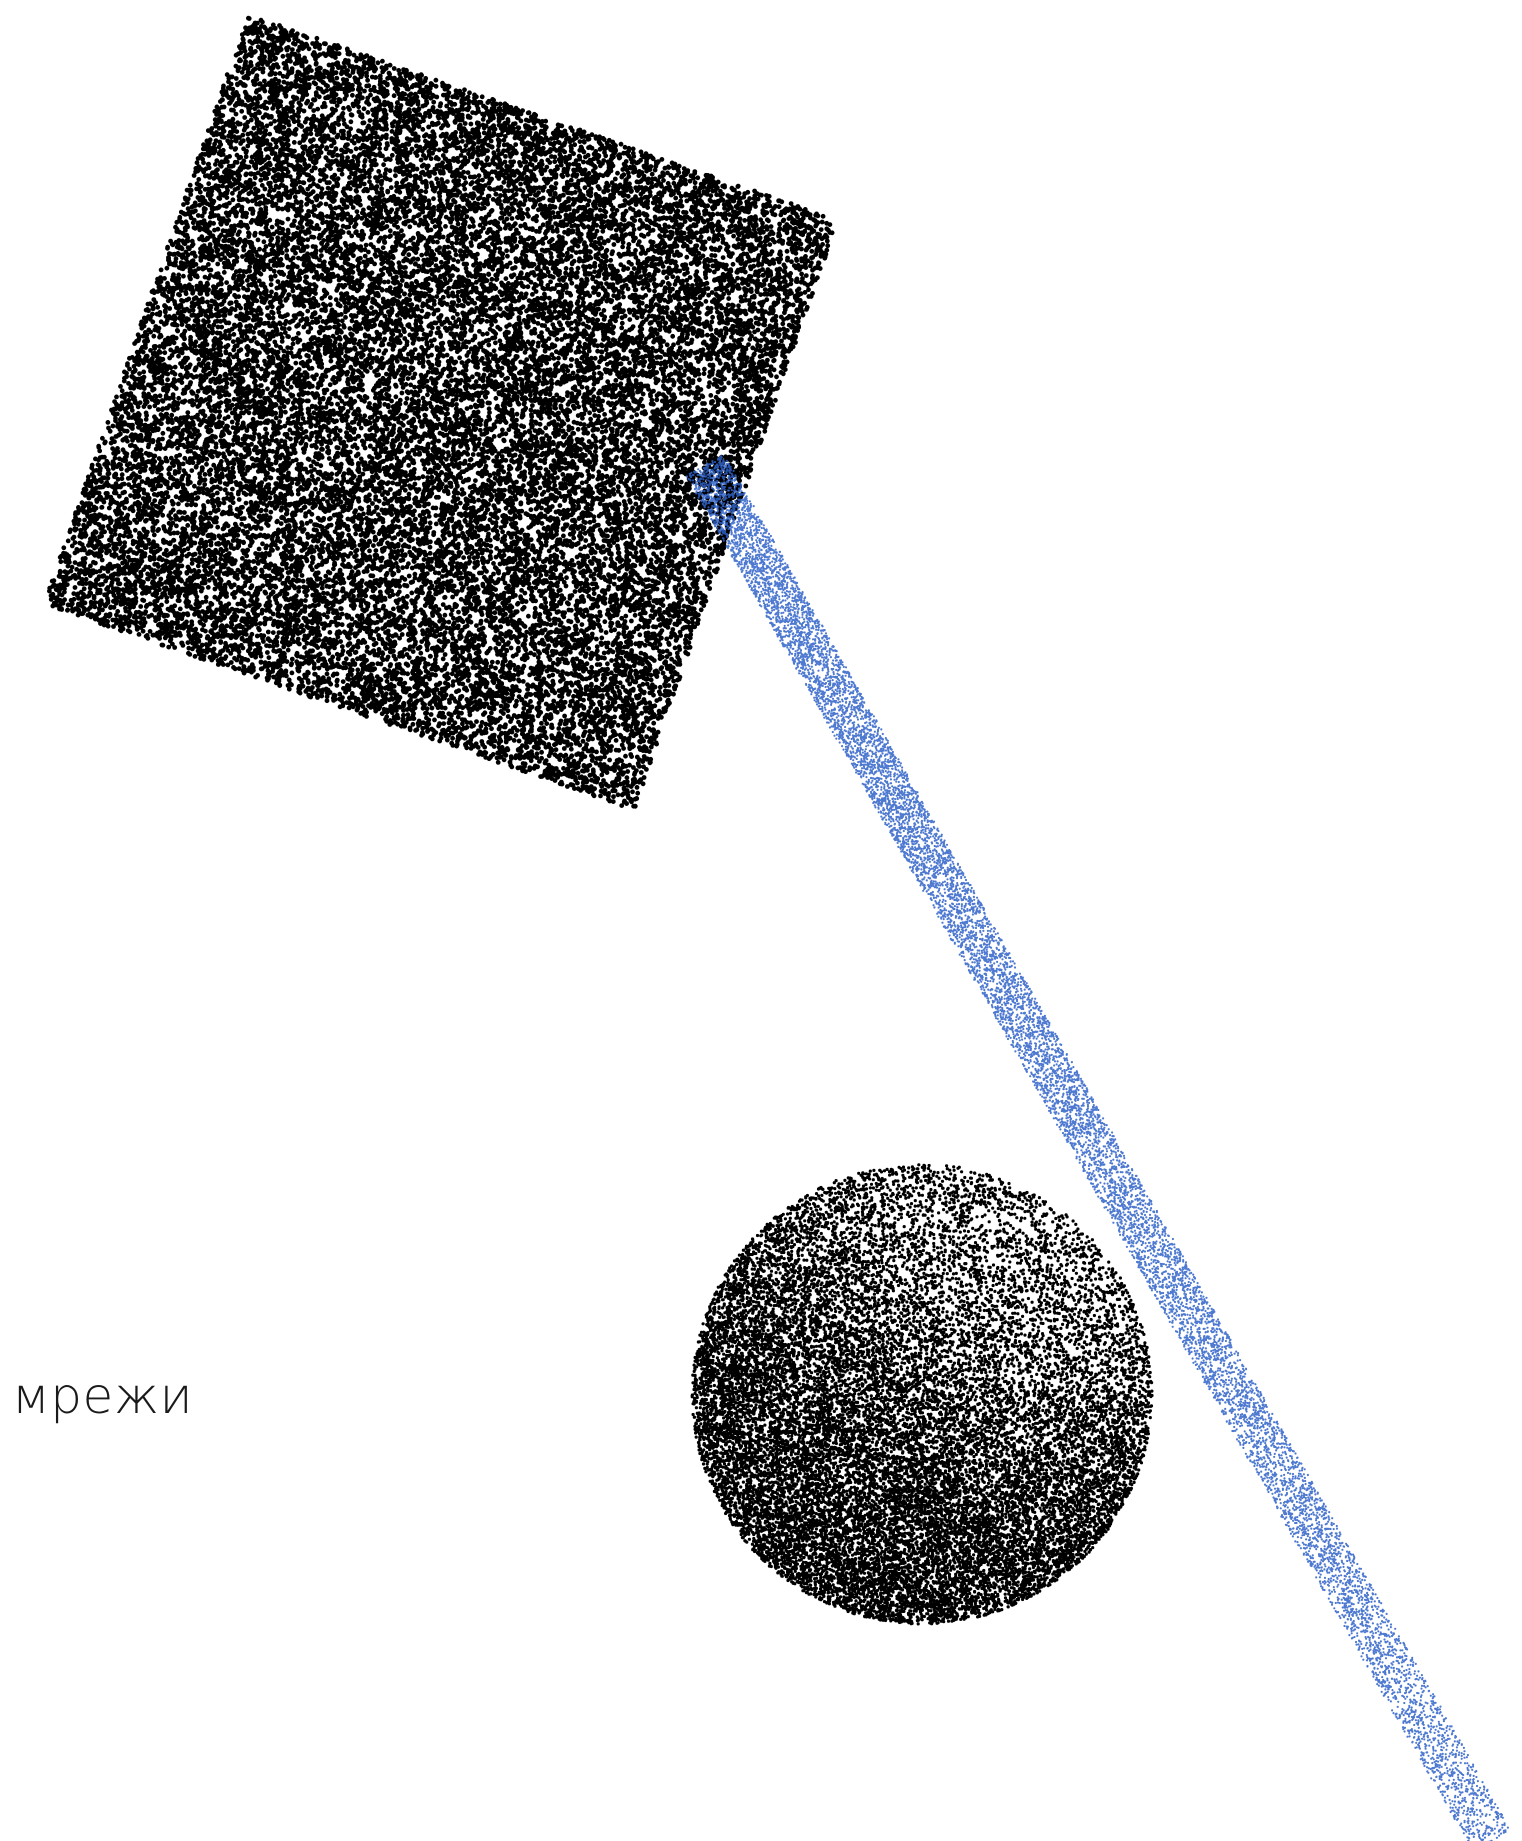  Describe the element at coordinates (922, 1394) in the screenshot. I see `stippled-sphere` at that location.